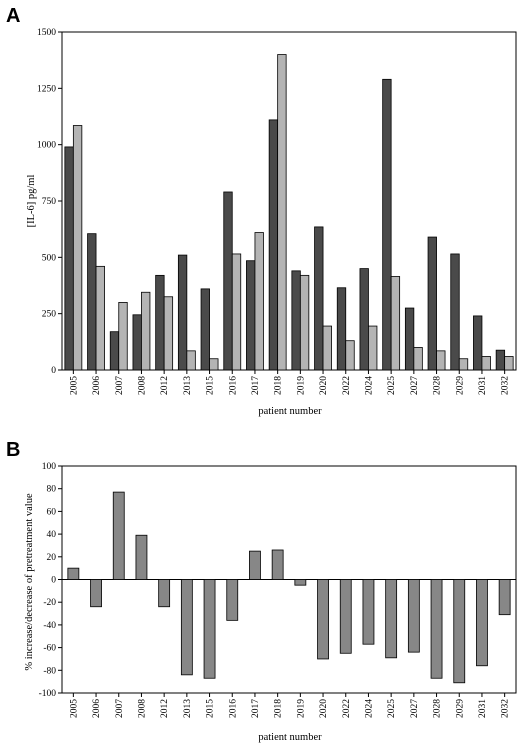  What do you see at coordinates (13, 450) in the screenshot?
I see `panel-b-label: B` at bounding box center [13, 450].